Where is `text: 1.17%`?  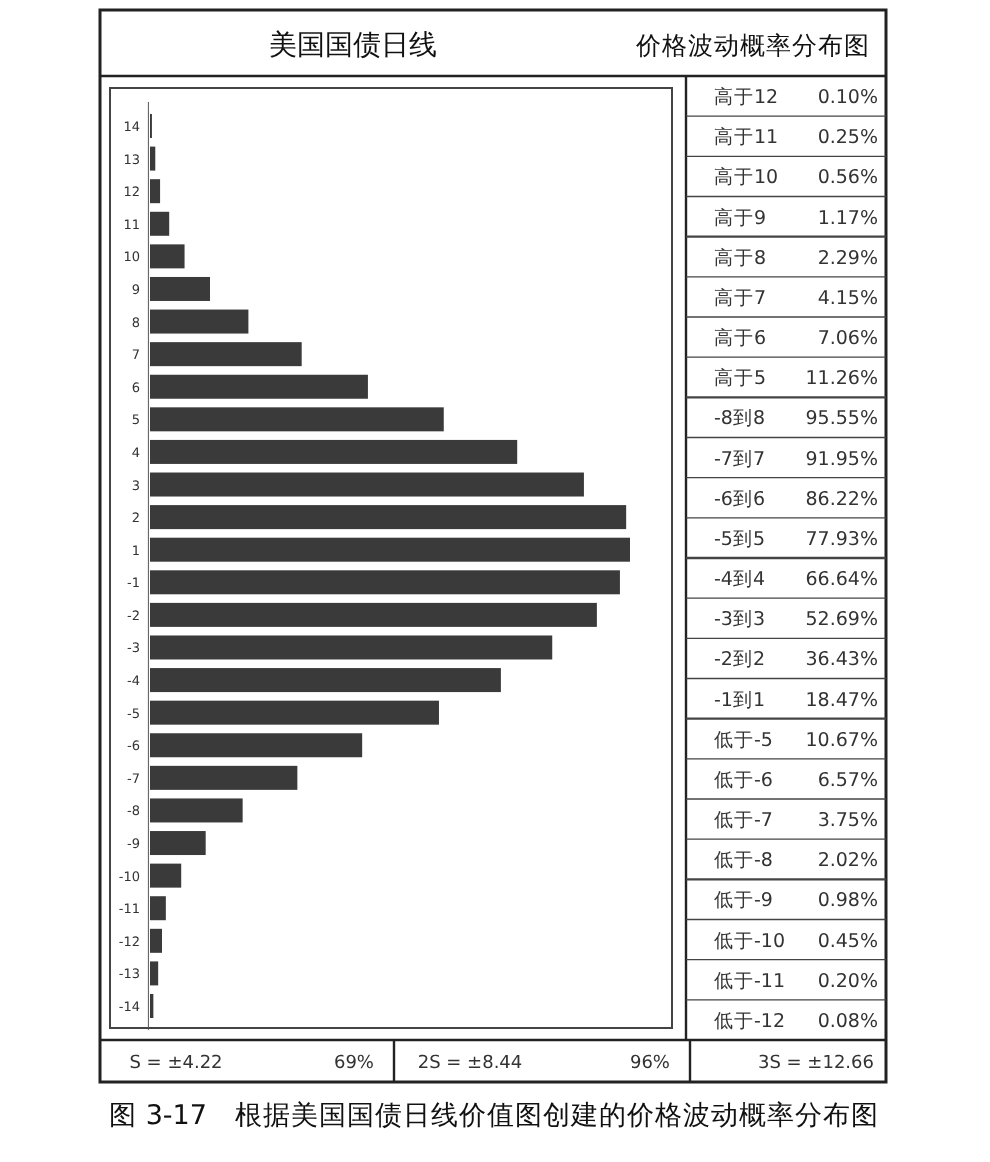 text: 1.17% is located at coordinates (847, 218).